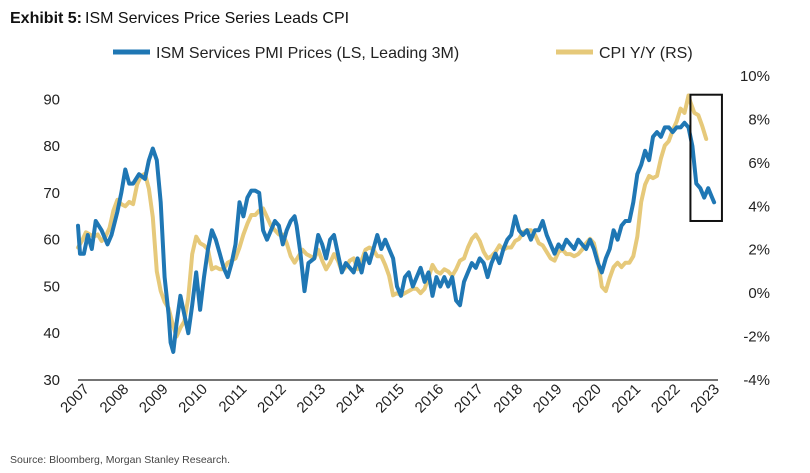 The height and width of the screenshot is (473, 810). I want to click on x-tick-label: 2018, so click(508, 399).